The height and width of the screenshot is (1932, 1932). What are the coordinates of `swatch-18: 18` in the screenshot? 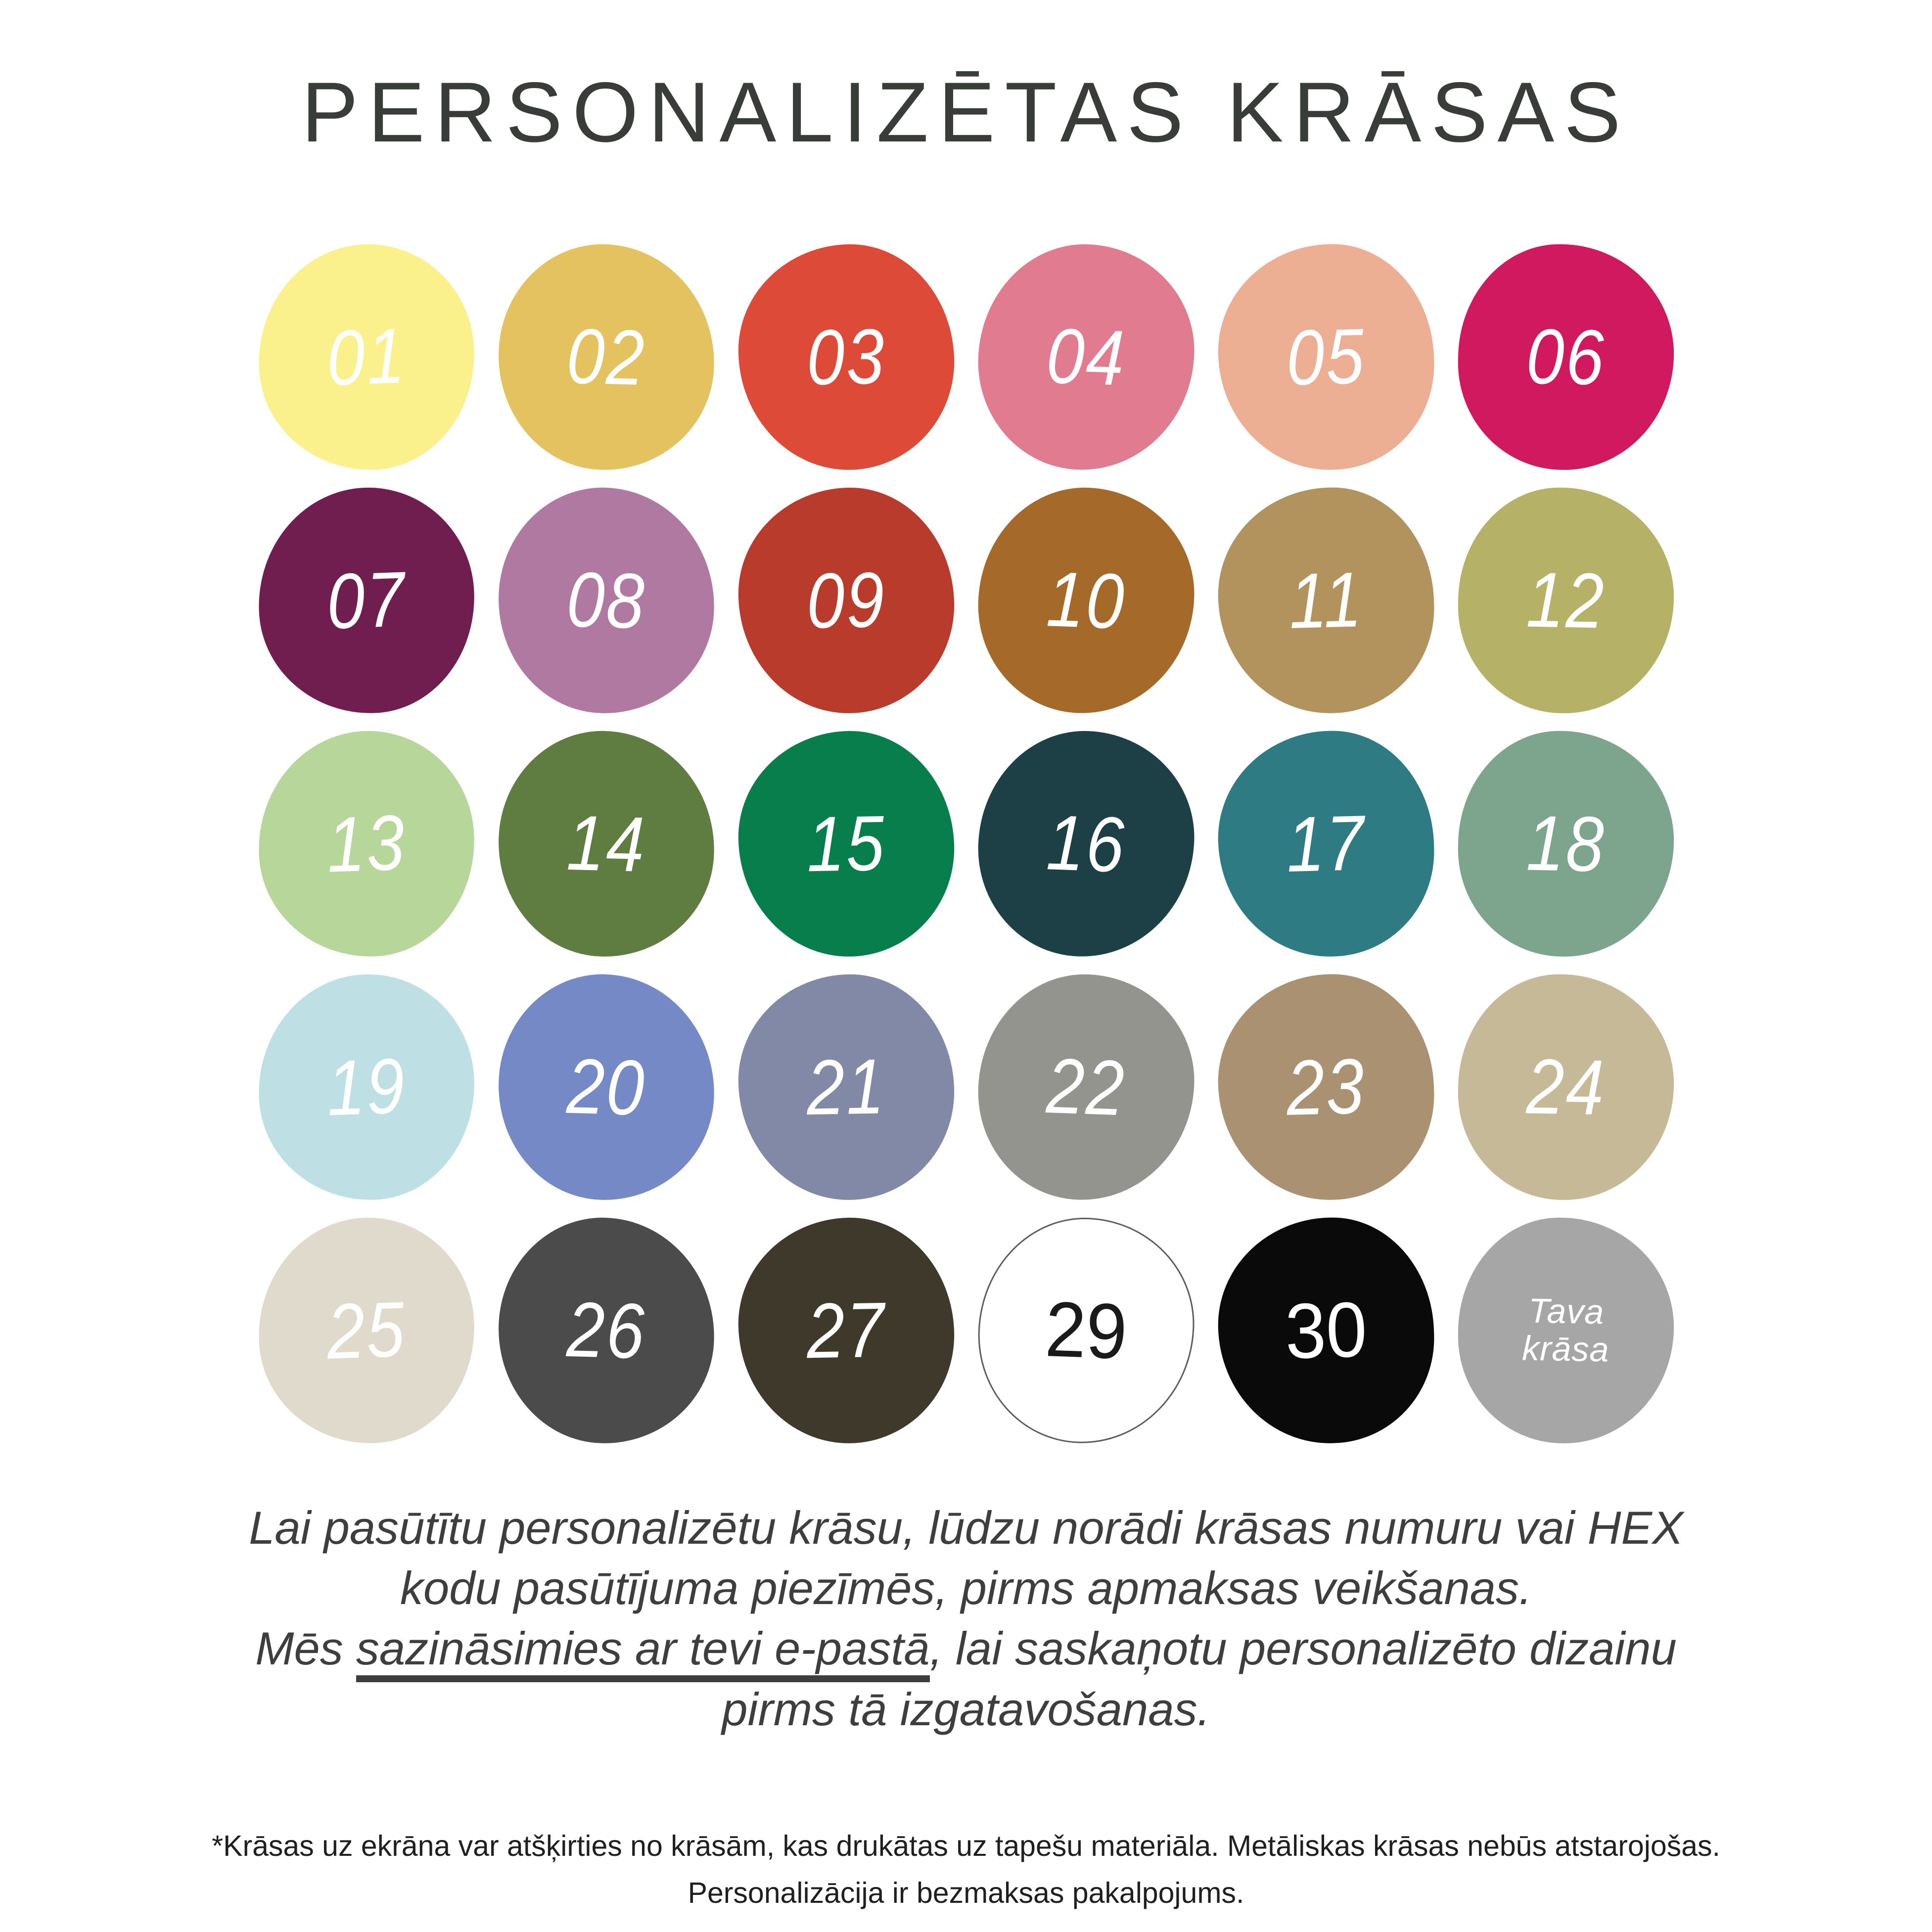 It's located at (1566, 844).